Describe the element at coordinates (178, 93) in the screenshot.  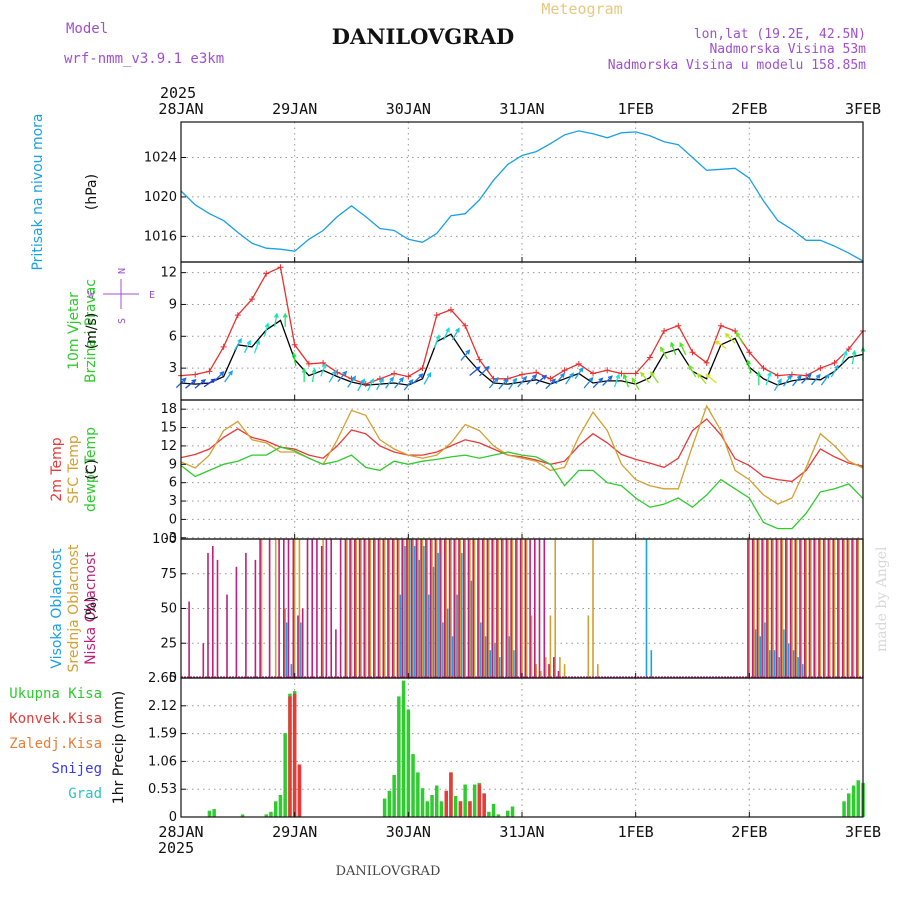
I see `top-year-label: 2025` at that location.